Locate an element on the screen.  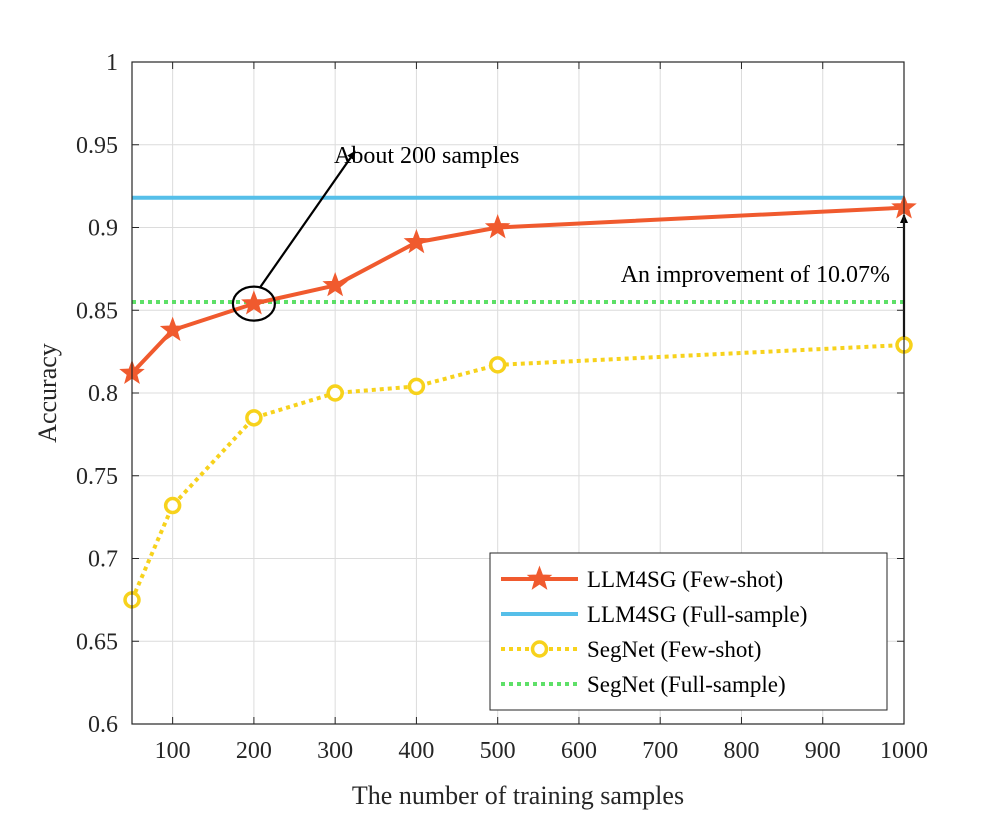
x-tick-label: 100 is located at coordinates (173, 751).